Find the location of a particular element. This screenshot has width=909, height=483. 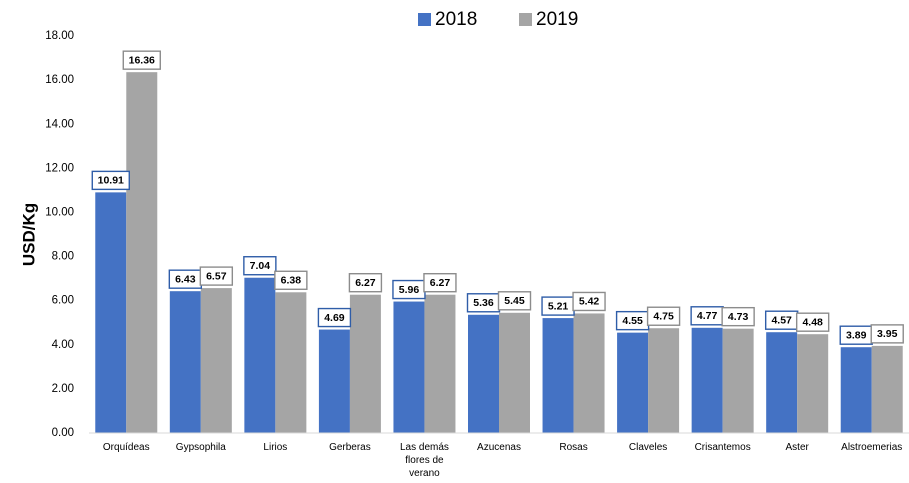

data-label-2019: 6.57 is located at coordinates (216, 276).